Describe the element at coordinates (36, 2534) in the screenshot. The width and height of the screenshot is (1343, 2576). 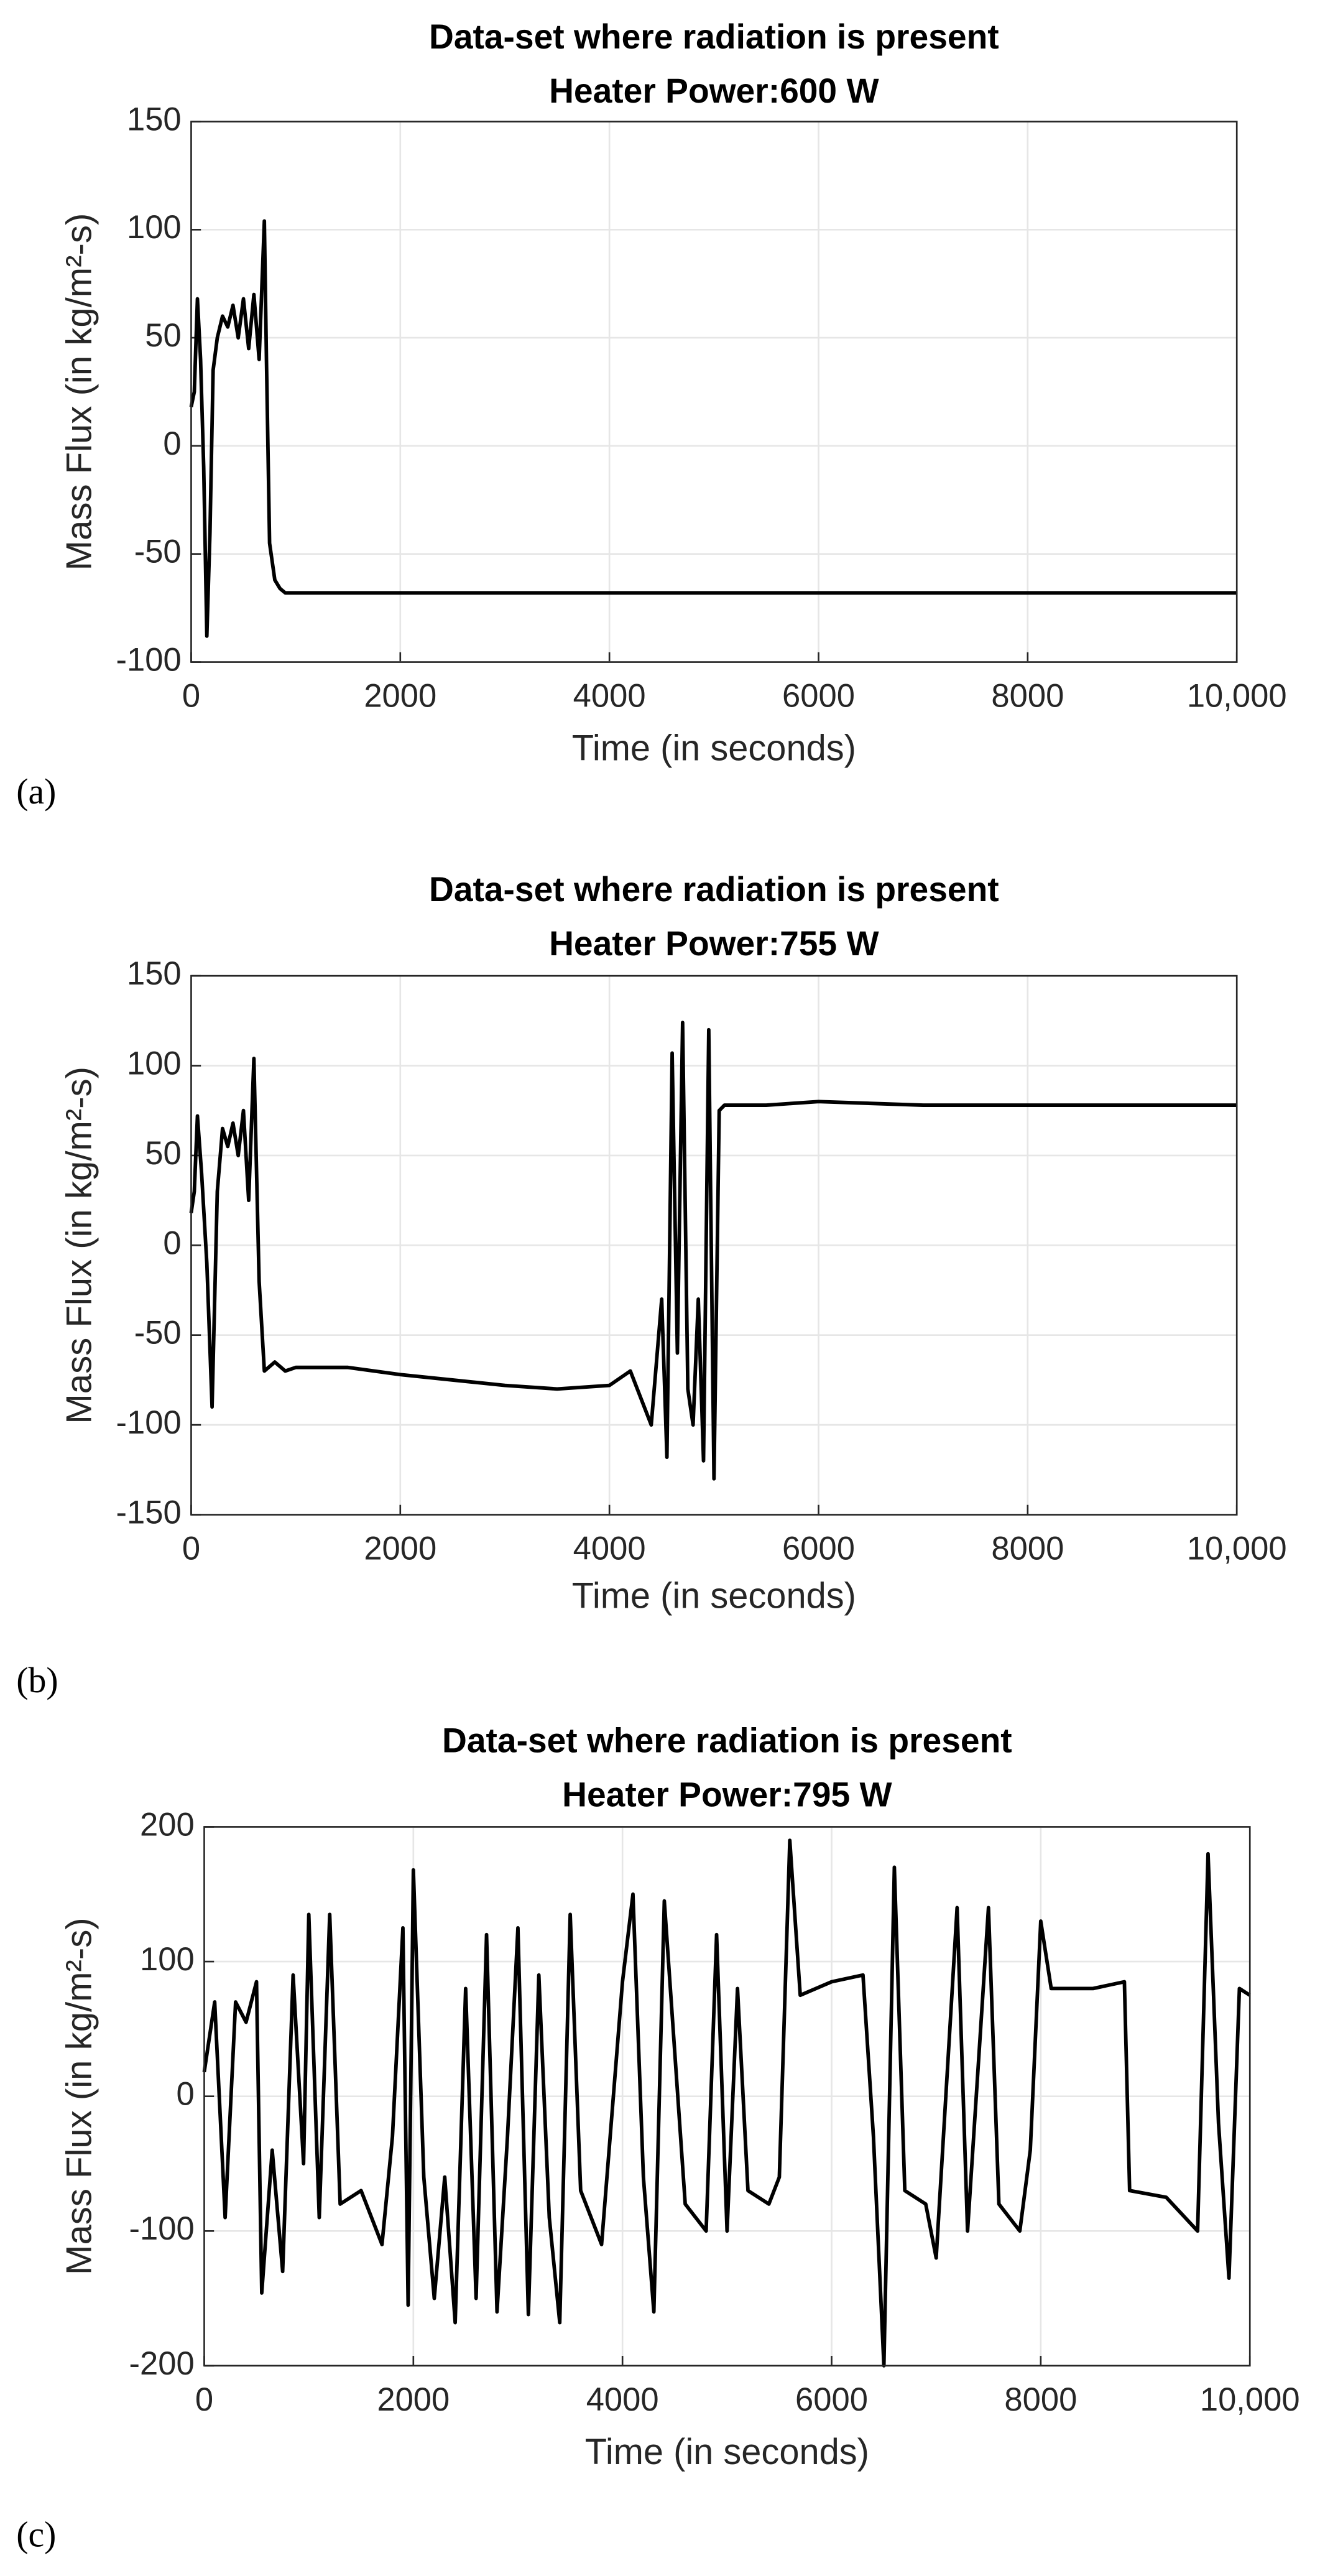
I see `panel-label: (c)` at that location.